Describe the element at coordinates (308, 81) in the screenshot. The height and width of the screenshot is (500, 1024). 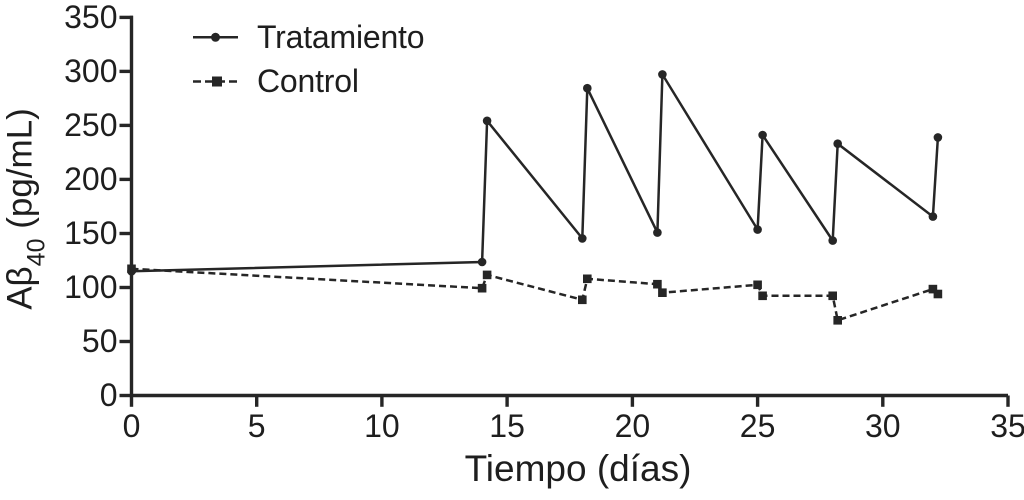
I see `svg-text: Control` at that location.